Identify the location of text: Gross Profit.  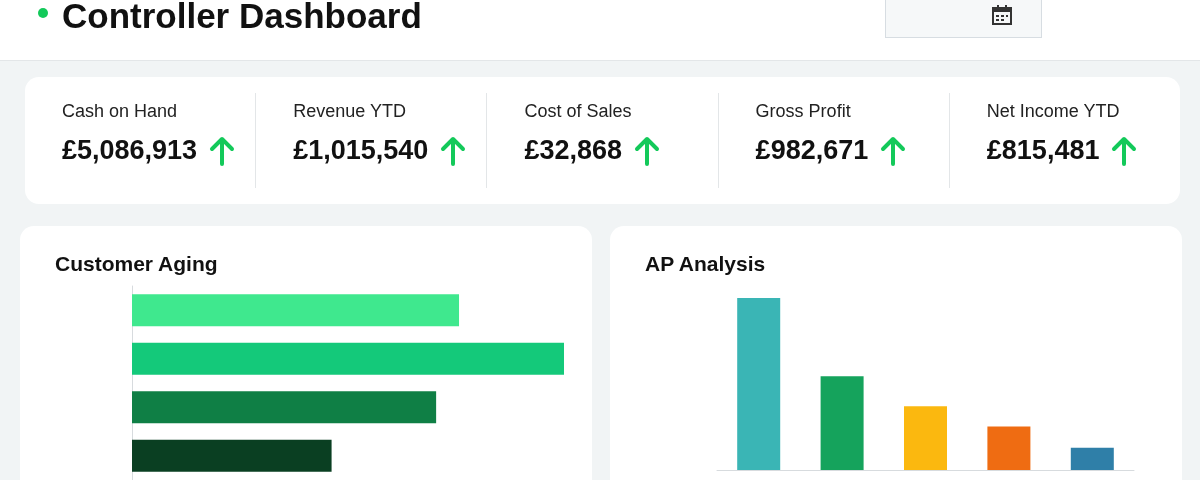
(803, 111).